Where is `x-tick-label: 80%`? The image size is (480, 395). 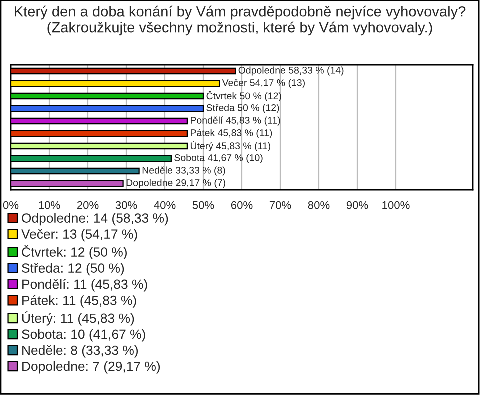
x-tick-label: 80% is located at coordinates (319, 205).